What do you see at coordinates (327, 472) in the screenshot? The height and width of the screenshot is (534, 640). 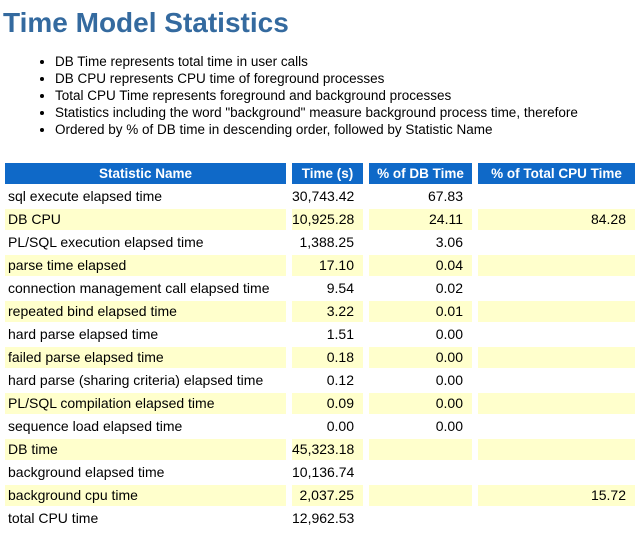 I see `cell-time-seconds: 10,136.74` at bounding box center [327, 472].